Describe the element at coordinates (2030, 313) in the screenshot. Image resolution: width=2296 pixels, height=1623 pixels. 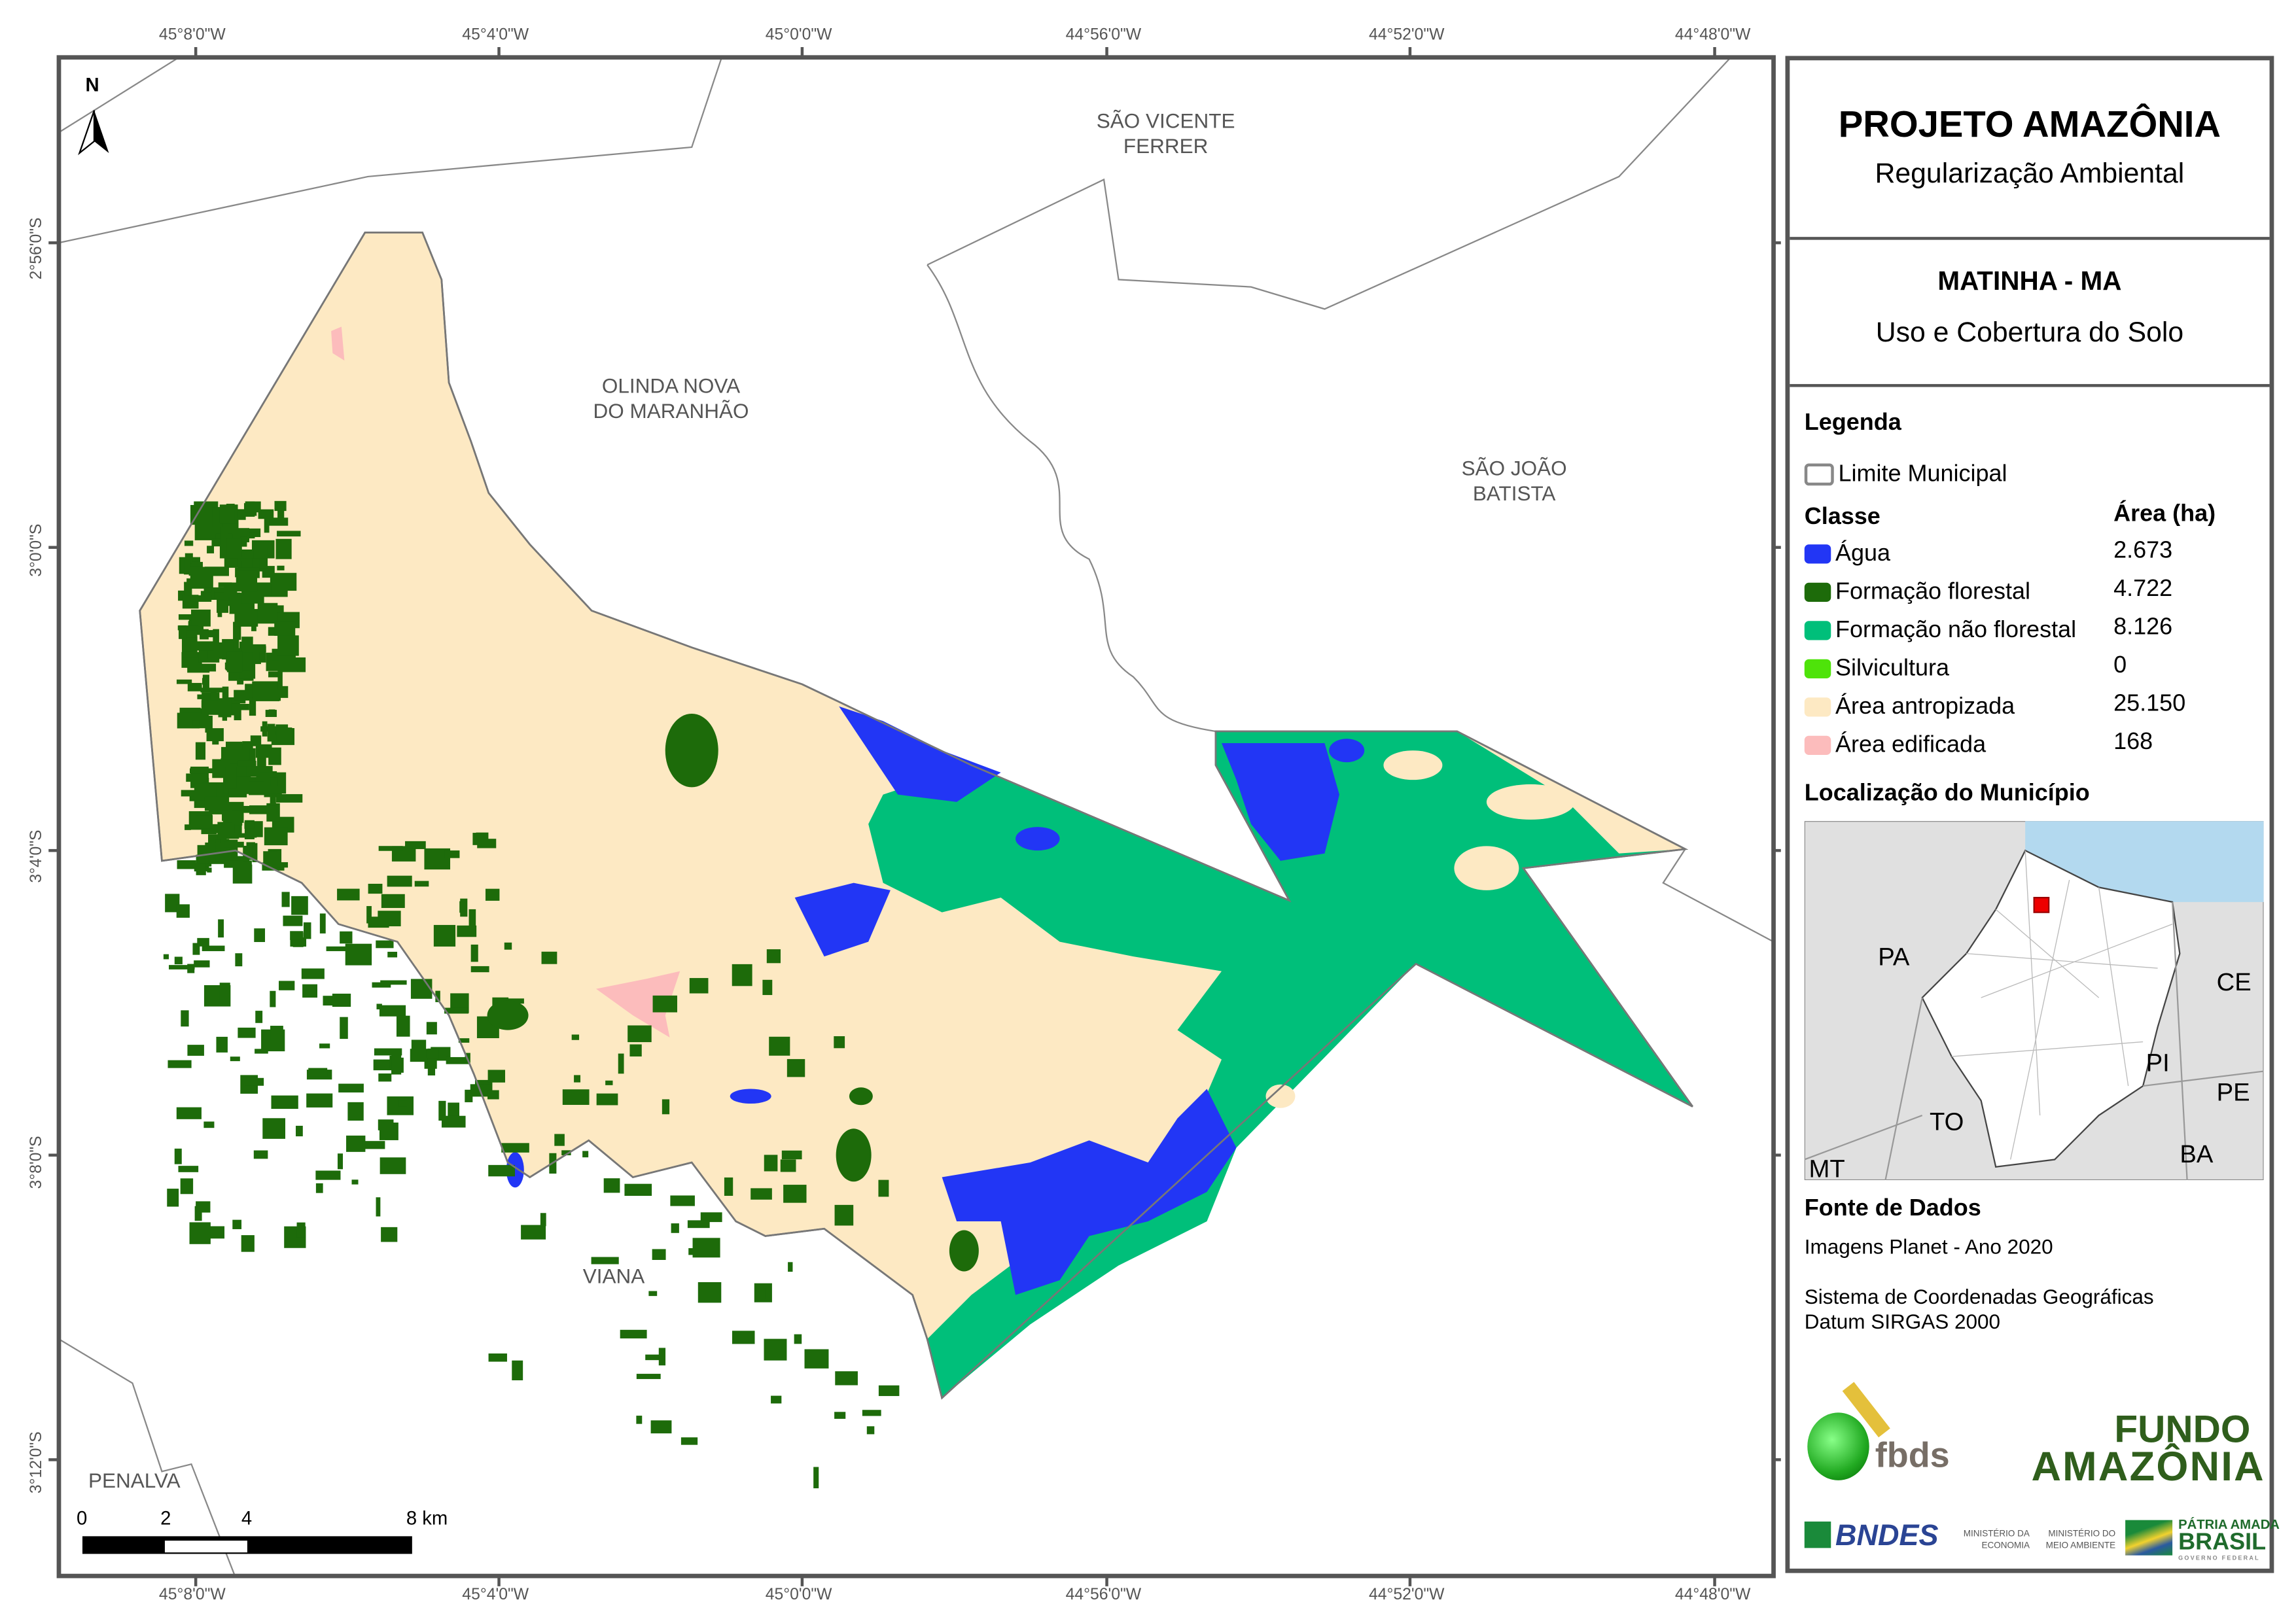
I see `municipality-block: MATINHA - MA Uso e Cobertura do Solo` at that location.